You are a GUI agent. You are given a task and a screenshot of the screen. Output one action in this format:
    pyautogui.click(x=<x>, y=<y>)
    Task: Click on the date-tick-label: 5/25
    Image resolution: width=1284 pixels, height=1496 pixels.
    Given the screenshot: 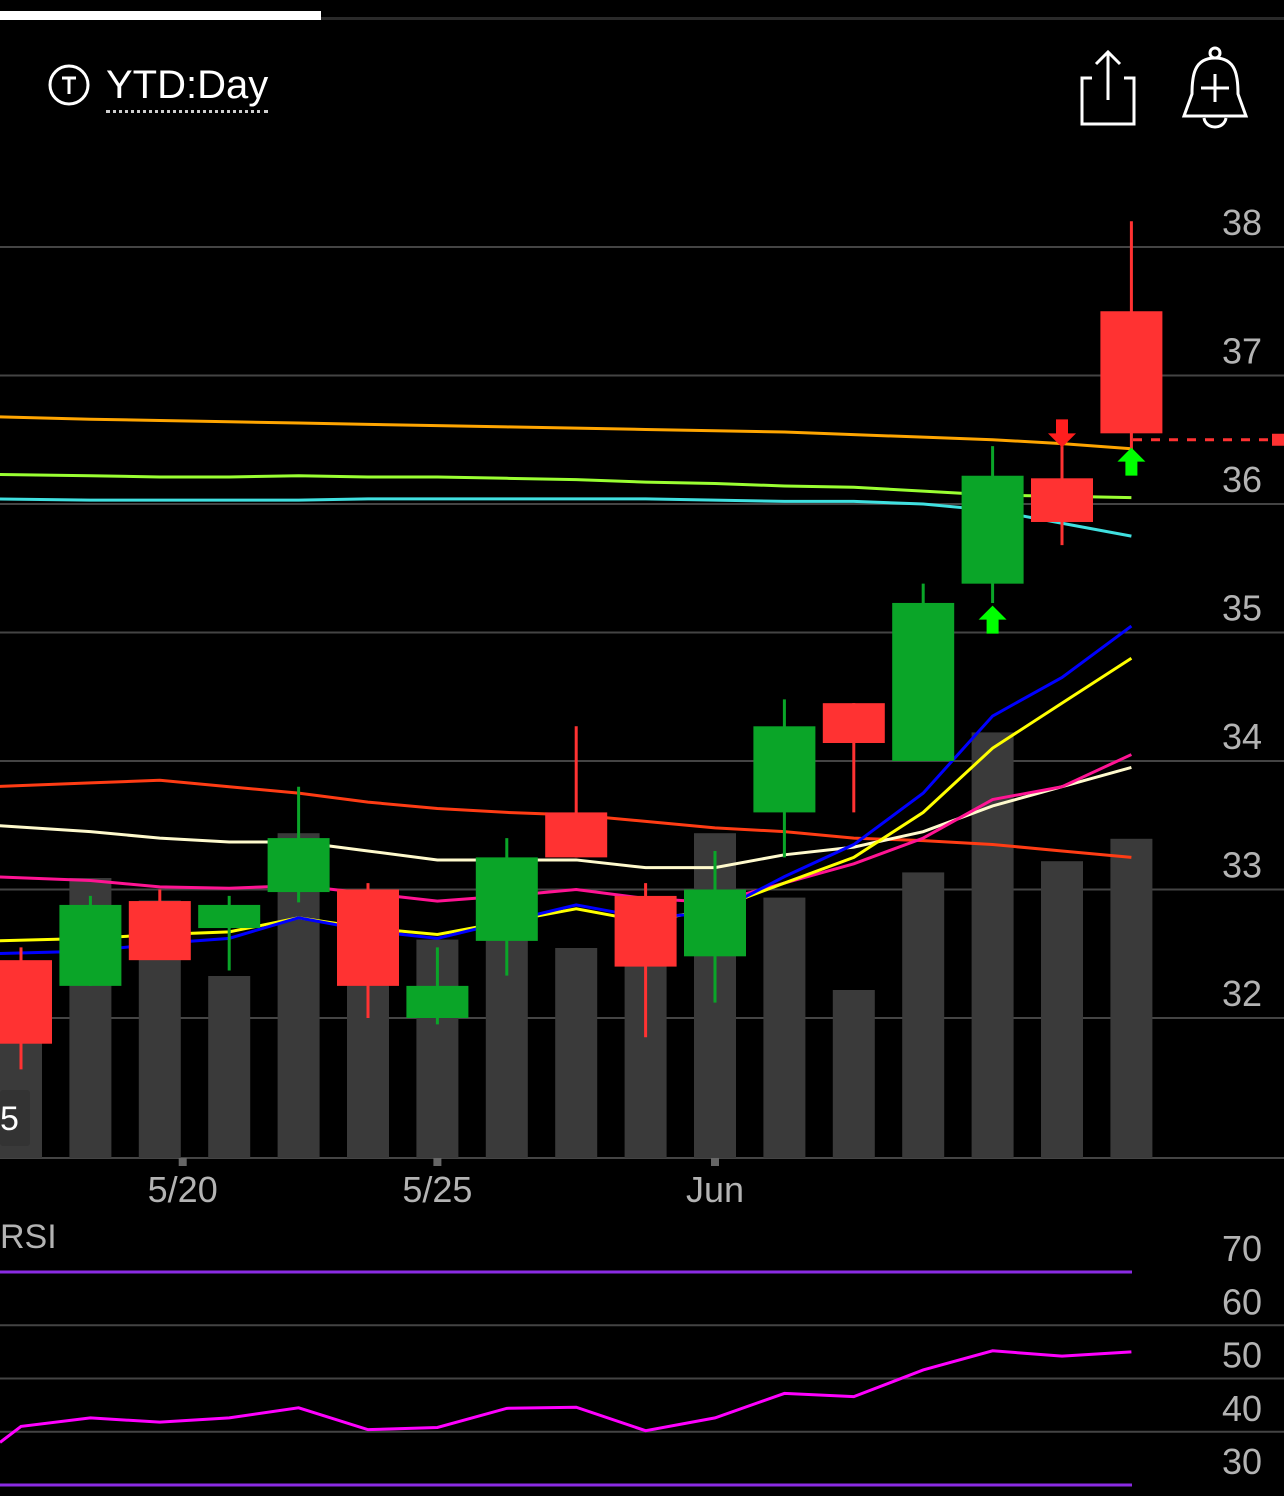 What is the action you would take?
    pyautogui.click(x=437, y=1189)
    